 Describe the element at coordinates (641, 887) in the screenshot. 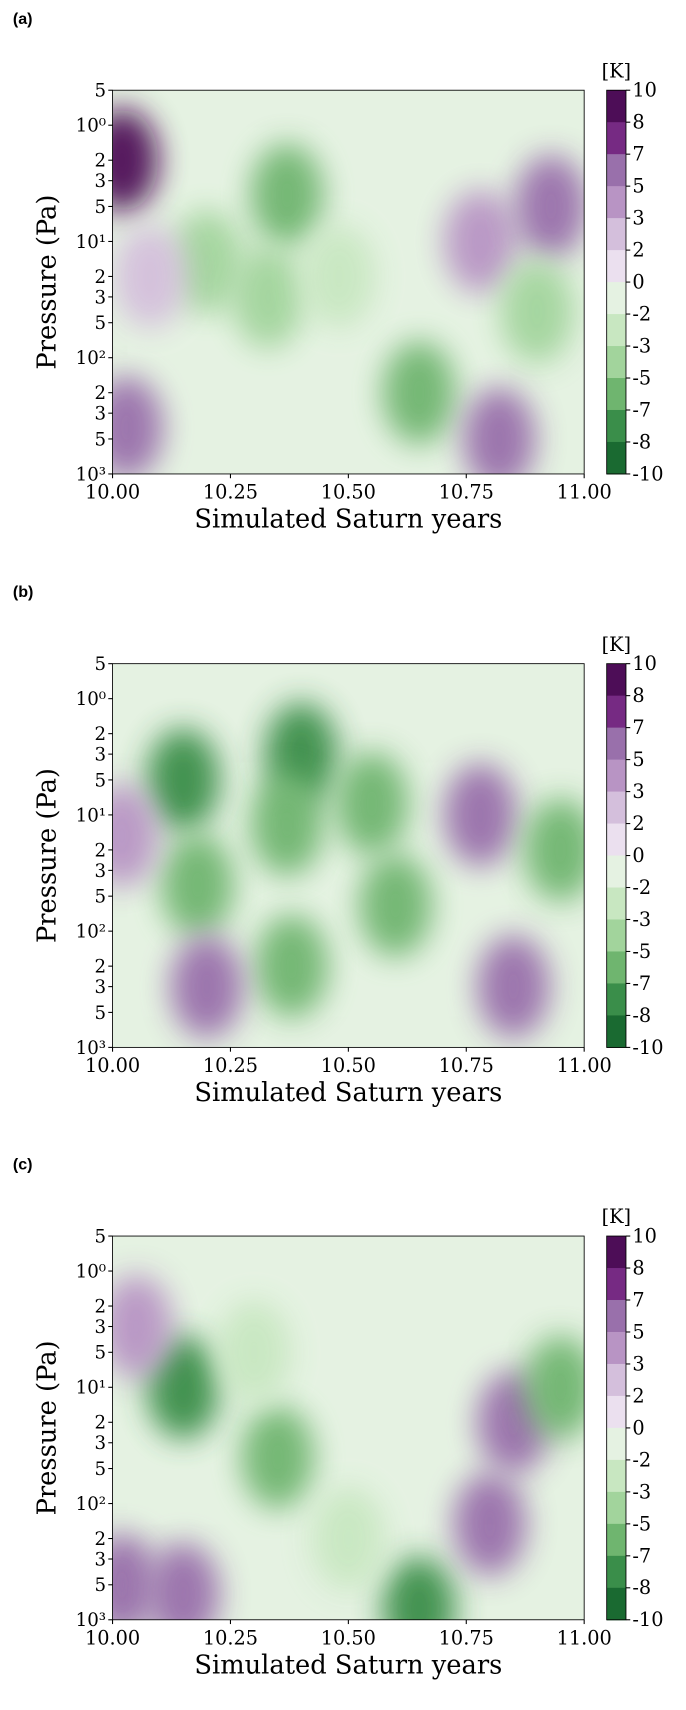

I see `colorbar-tick-label: -2` at that location.